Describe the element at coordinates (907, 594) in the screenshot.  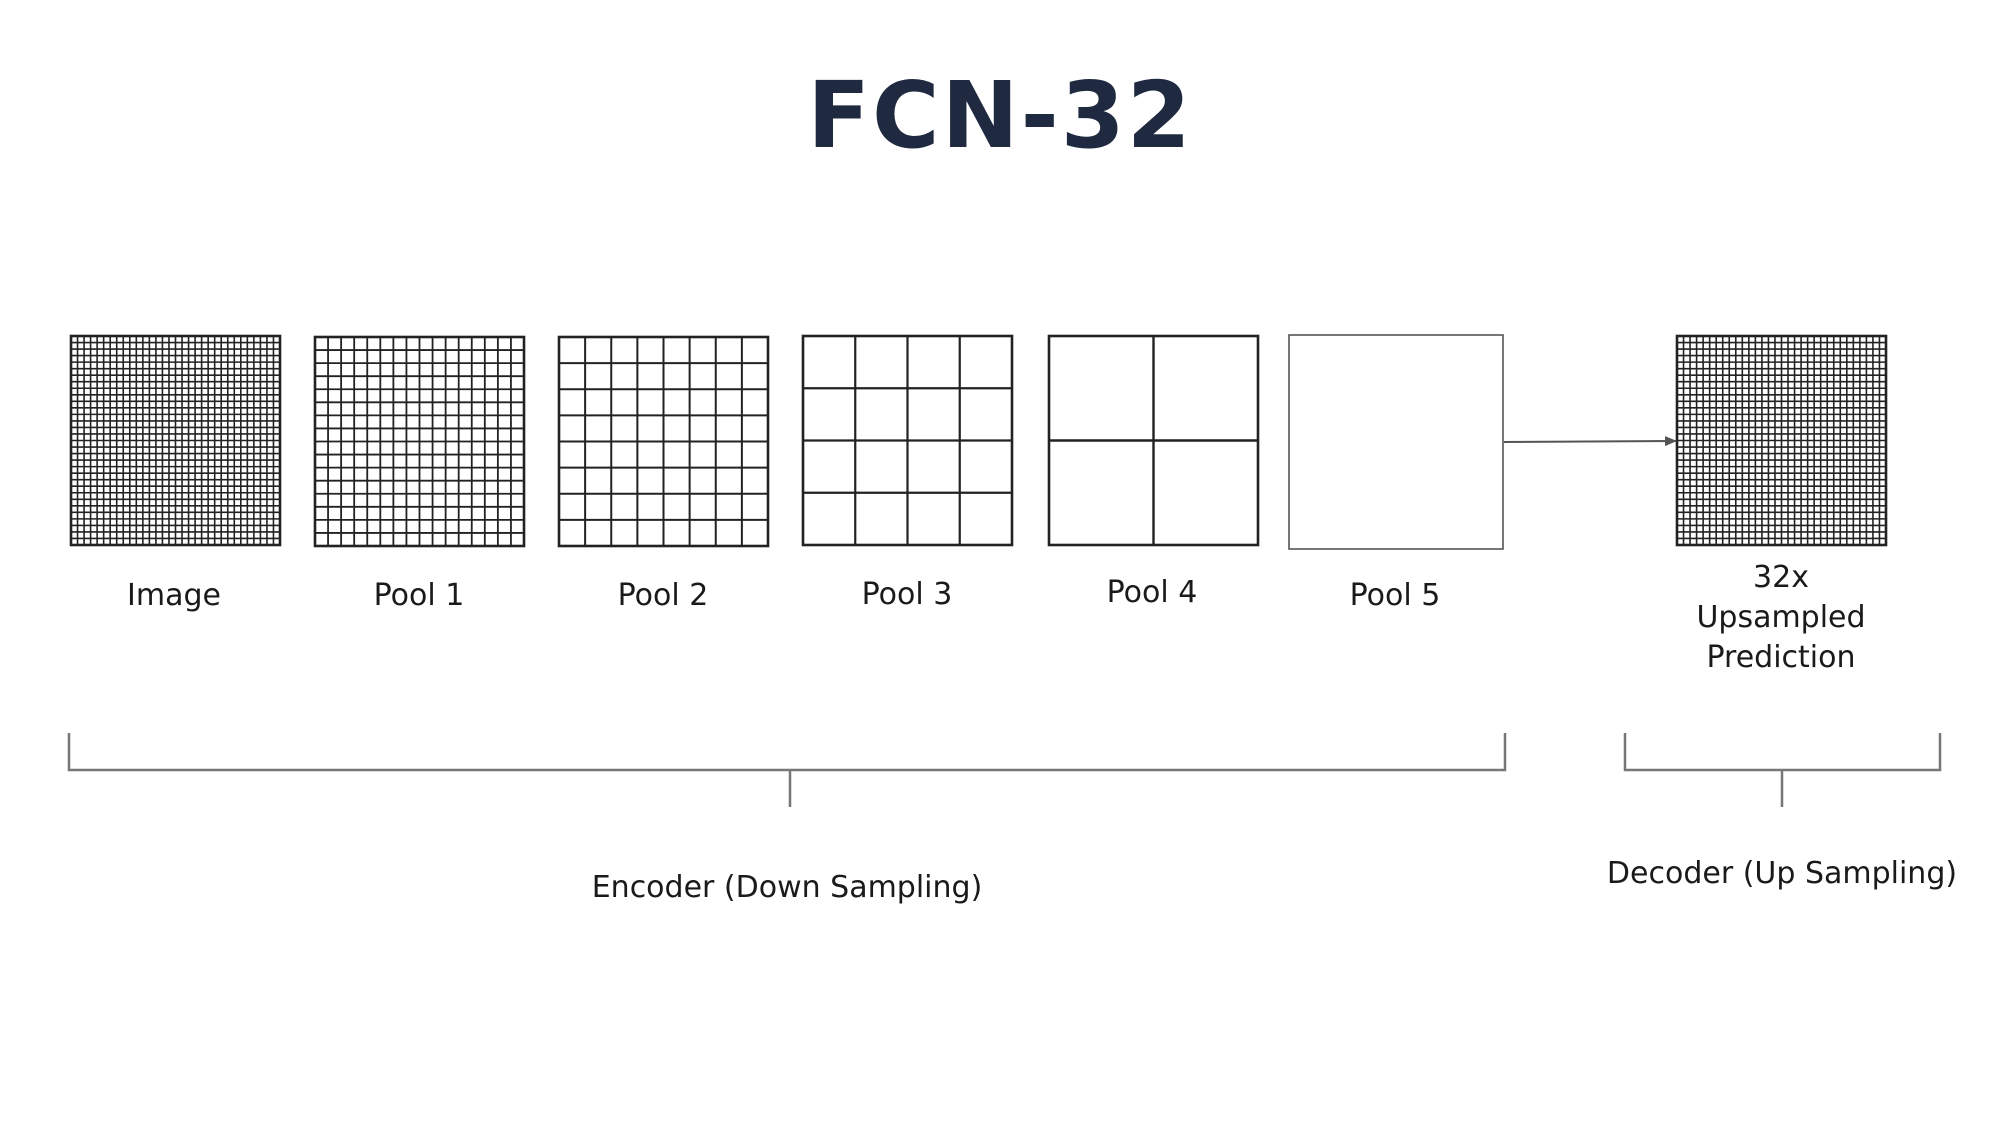
I see `label-pool-3: Pool 3` at that location.